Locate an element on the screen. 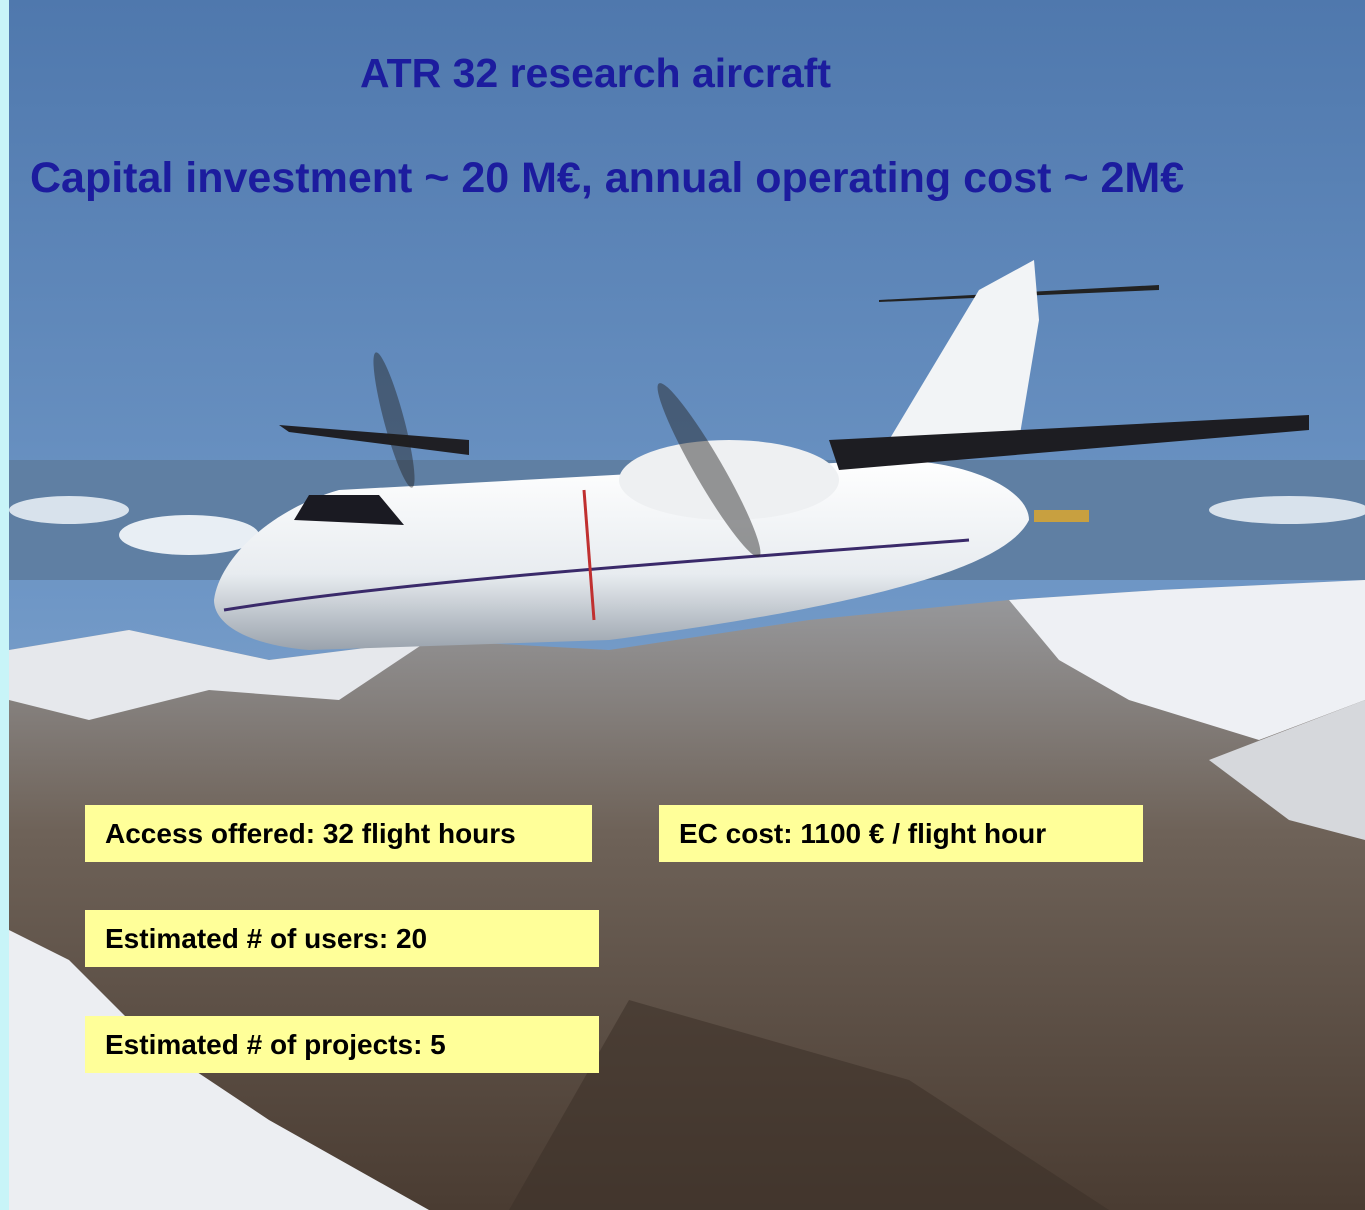  slide-title: ATR 32 research aircraft is located at coordinates (595, 73).